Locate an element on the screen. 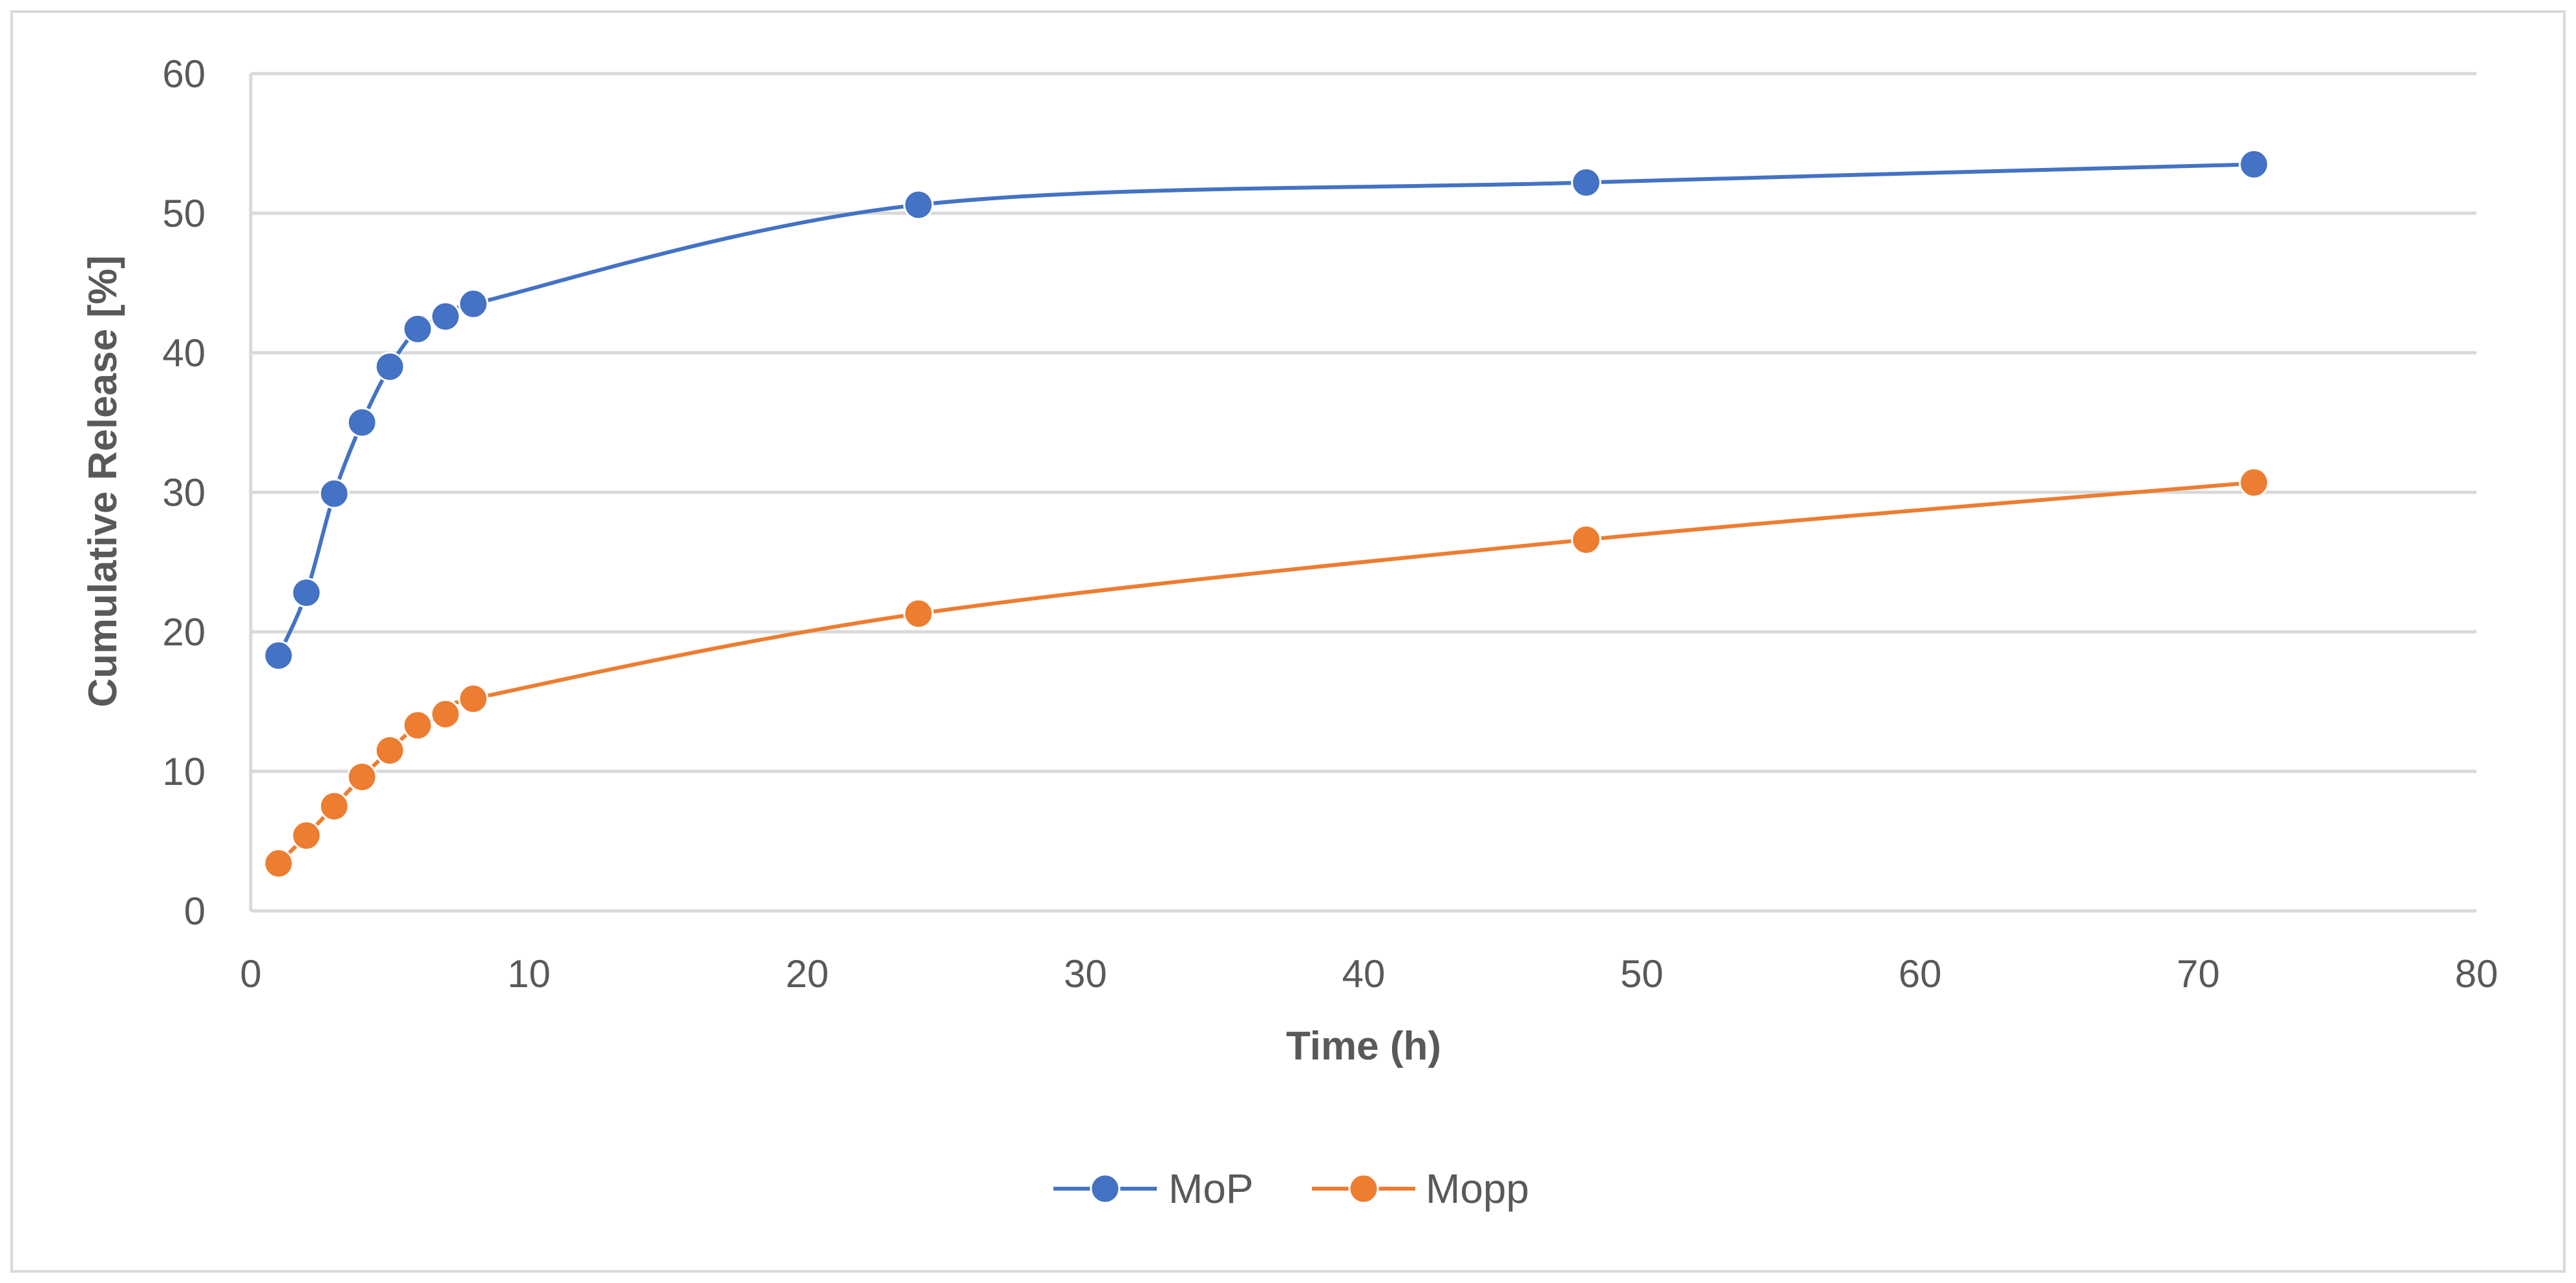 Image resolution: width=2576 pixels, height=1283 pixels. x-tick-label-80: 80 is located at coordinates (2476, 974).